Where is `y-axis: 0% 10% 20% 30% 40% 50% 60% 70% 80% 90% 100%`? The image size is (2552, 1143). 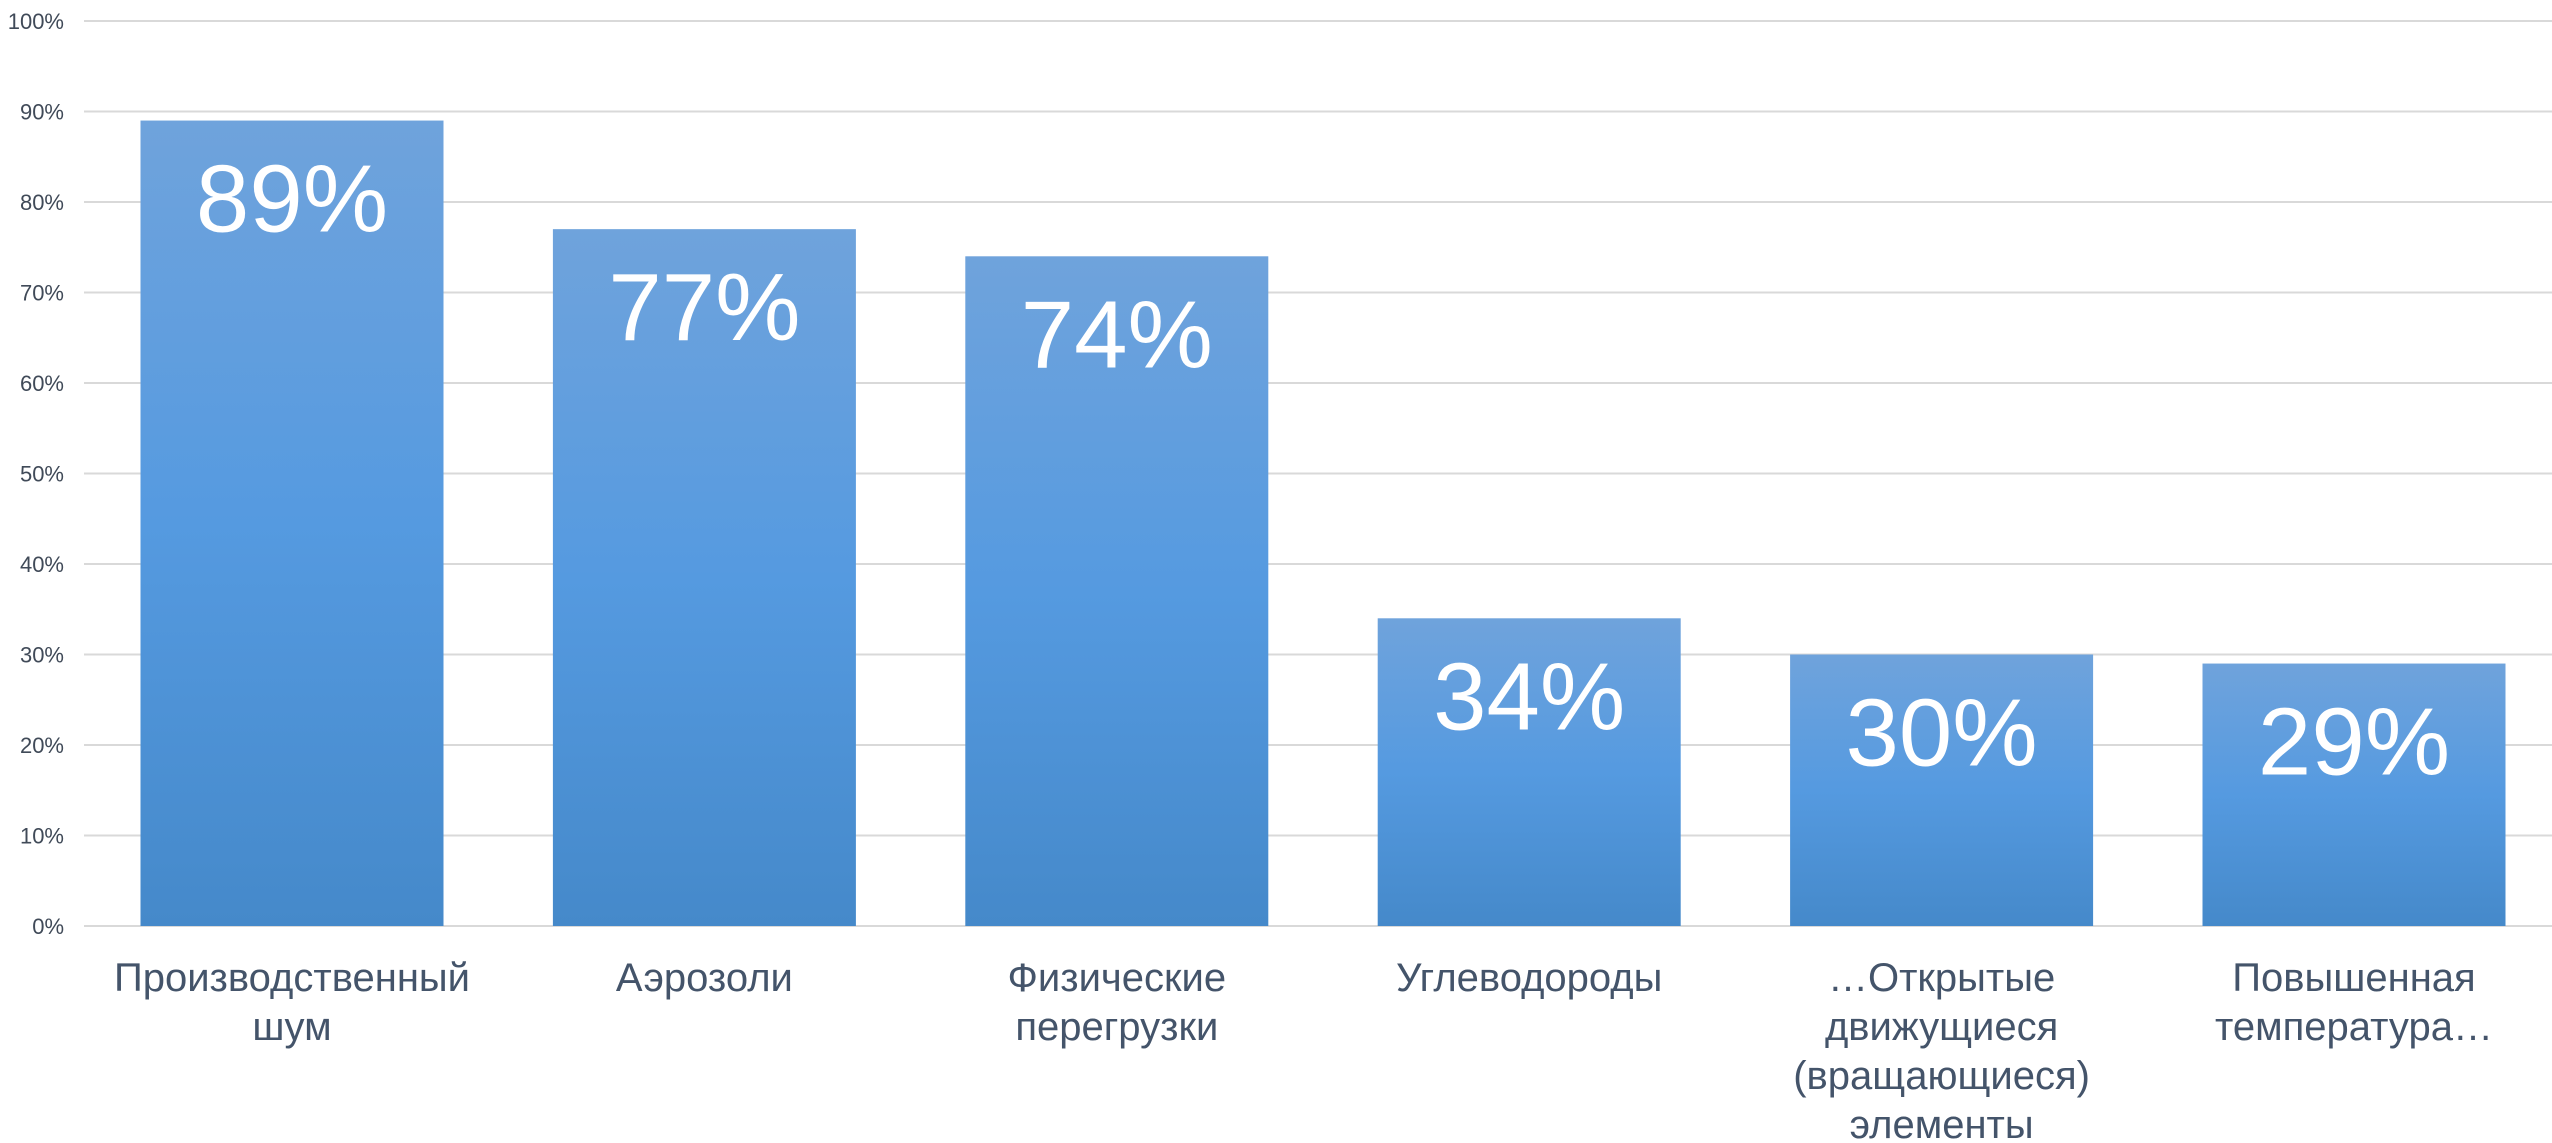 y-axis: 0% 10% 20% 30% 40% 50% 60% 70% 80% 90% 100% is located at coordinates (36, 474).